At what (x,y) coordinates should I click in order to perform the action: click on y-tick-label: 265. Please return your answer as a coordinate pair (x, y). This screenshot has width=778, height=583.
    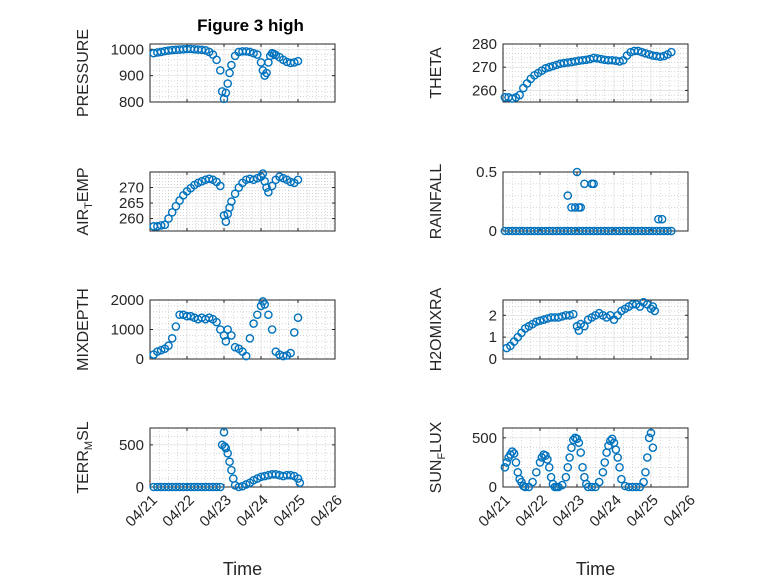
    Looking at the image, I should click on (131, 203).